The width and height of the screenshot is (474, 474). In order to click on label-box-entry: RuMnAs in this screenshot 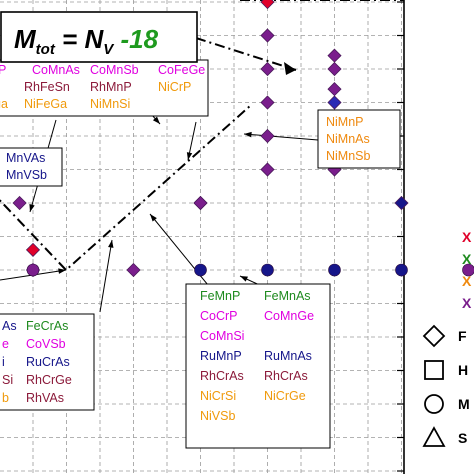, I will do `click(288, 356)`.